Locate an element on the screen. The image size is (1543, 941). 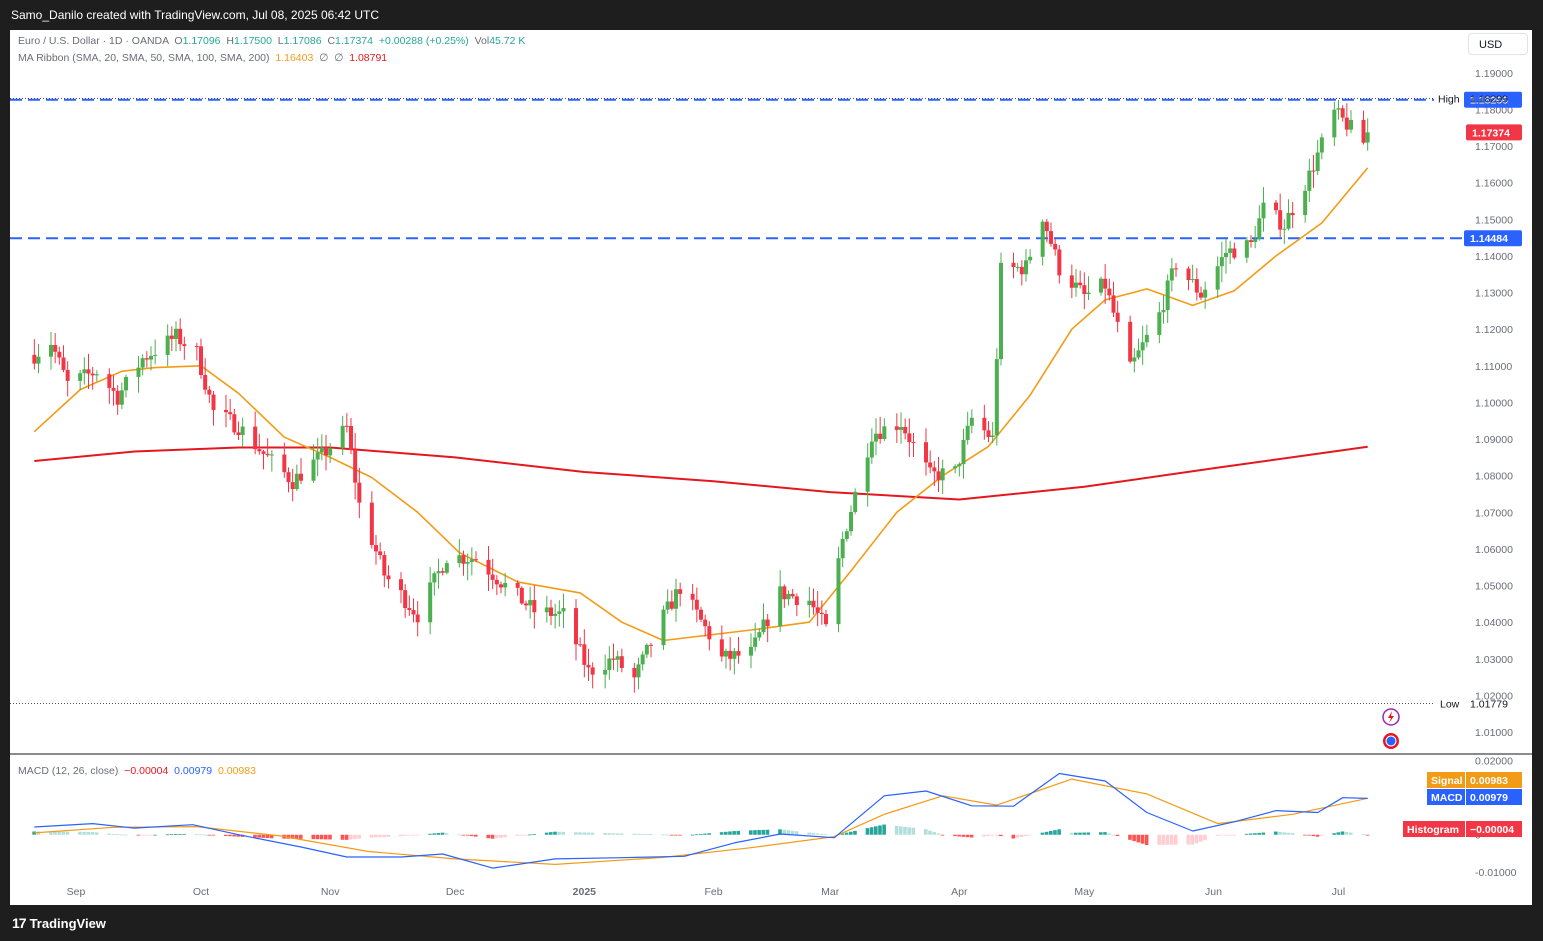
time-tick-label: 2025 is located at coordinates (585, 892).